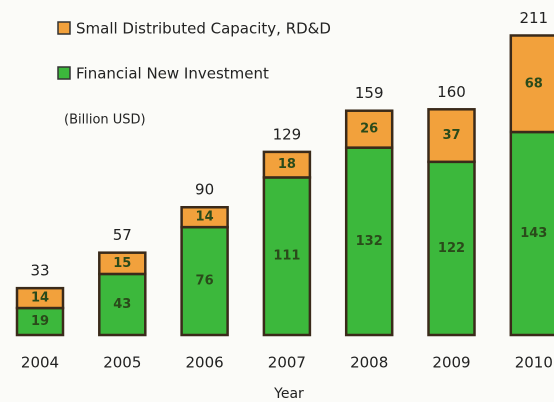 The height and width of the screenshot is (402, 554). Describe the element at coordinates (172, 74) in the screenshot. I see `legend-label: Financial New Investment` at that location.